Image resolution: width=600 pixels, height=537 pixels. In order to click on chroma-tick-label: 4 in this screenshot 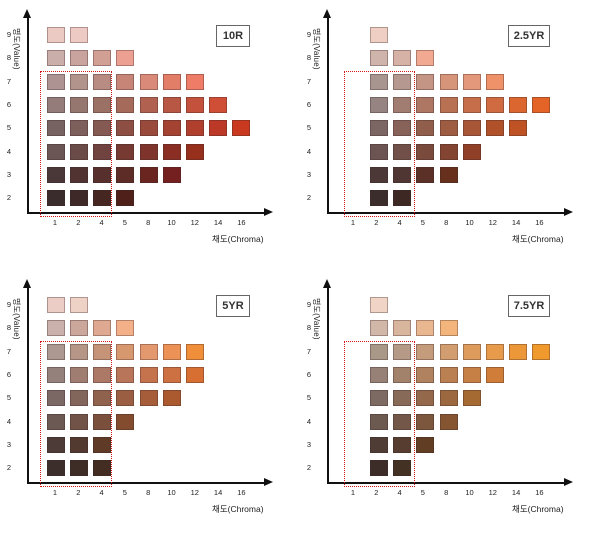, I will do `click(101, 492)`.